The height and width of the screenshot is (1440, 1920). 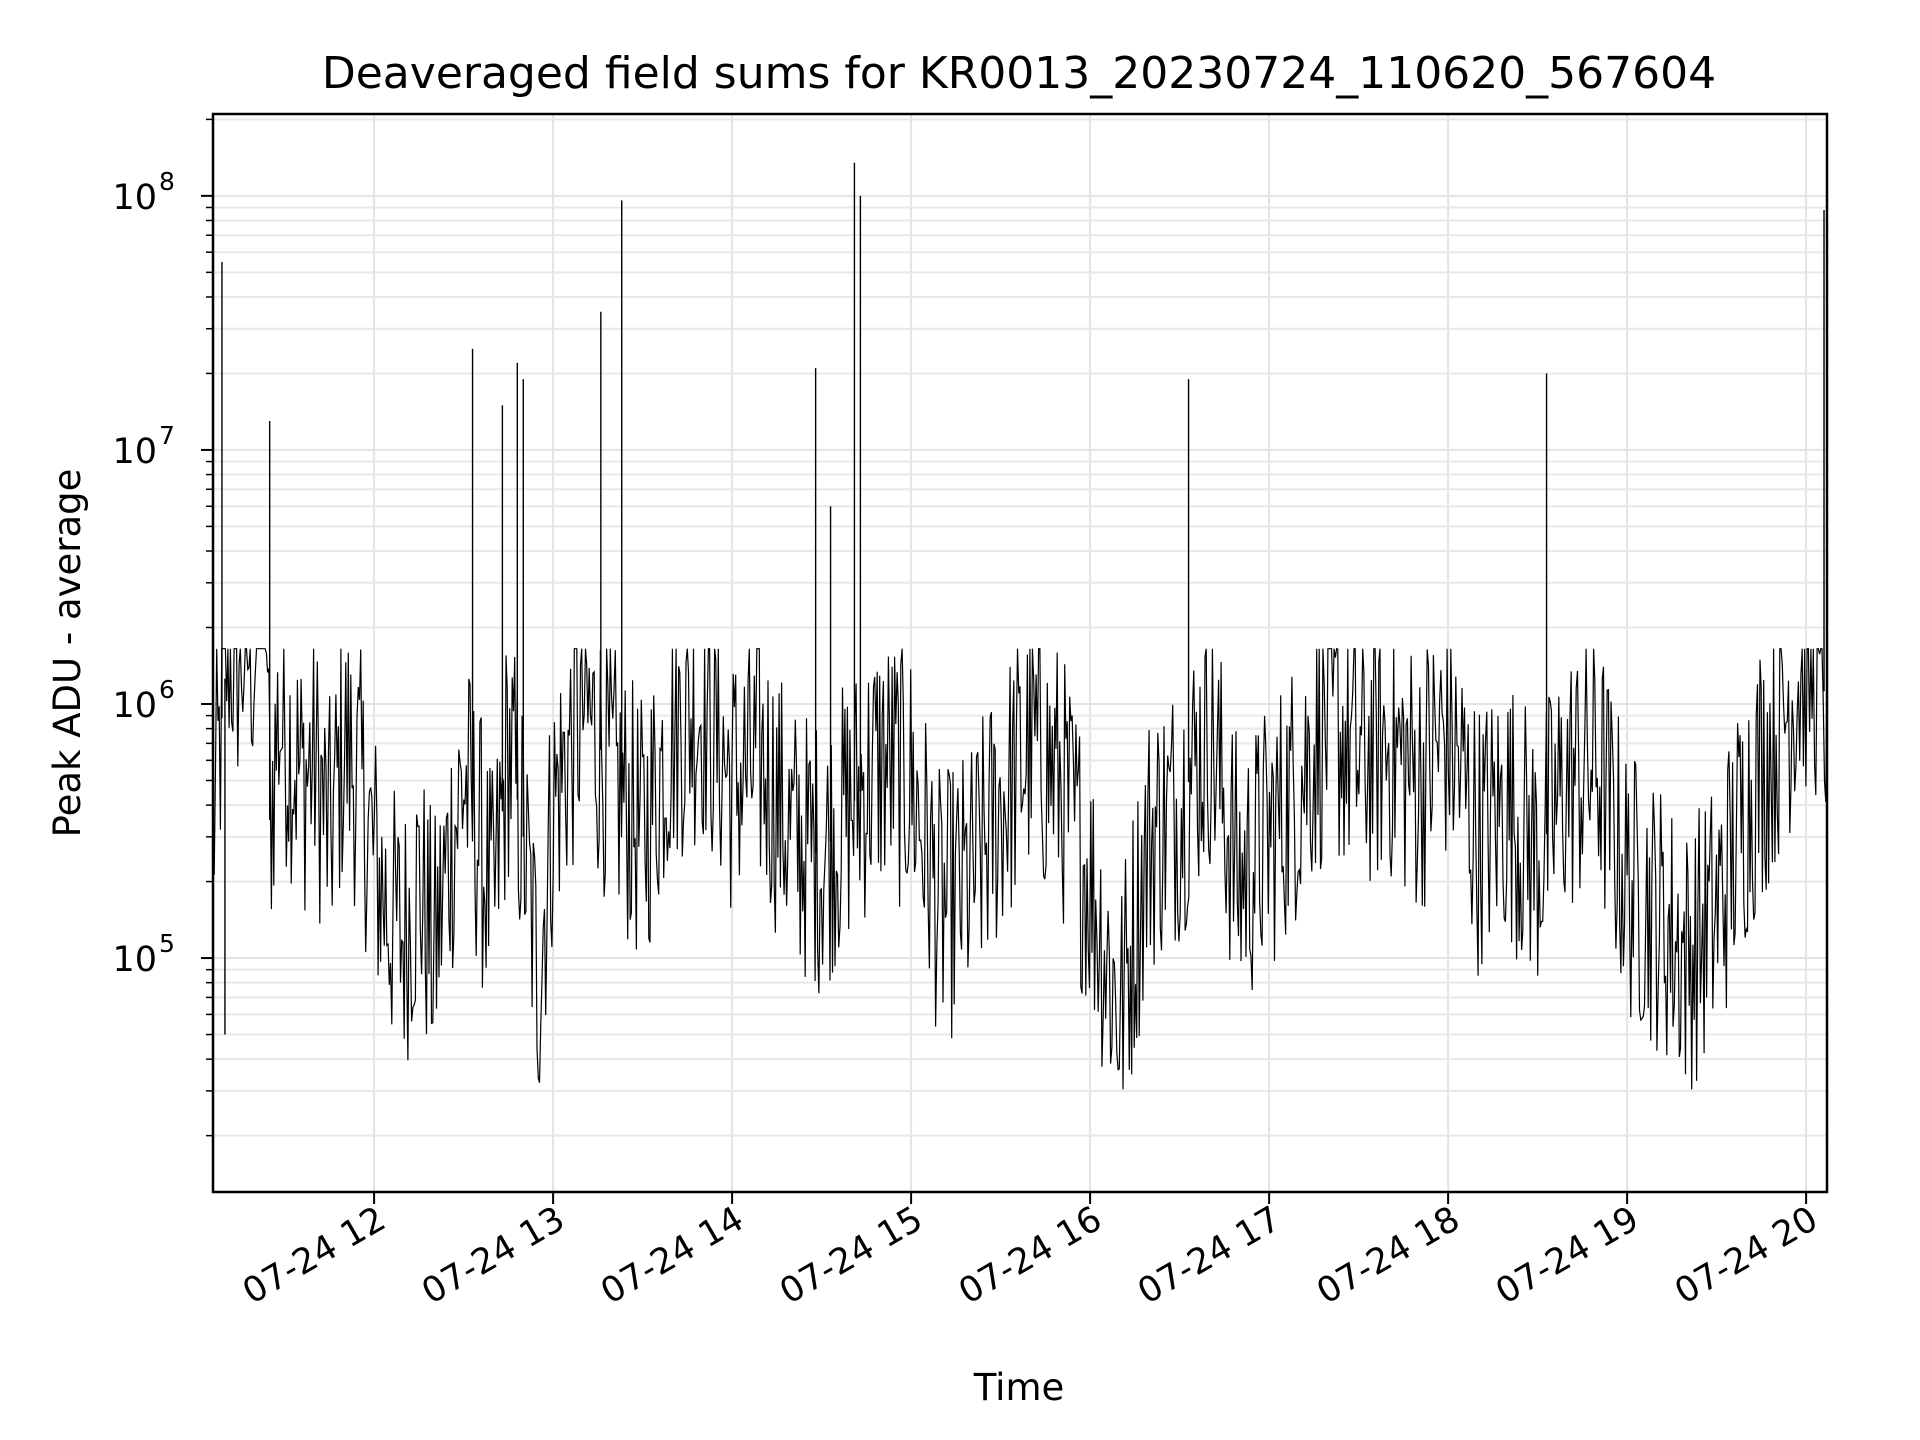 I want to click on y-tick-label-exponent: 5, so click(x=167, y=943).